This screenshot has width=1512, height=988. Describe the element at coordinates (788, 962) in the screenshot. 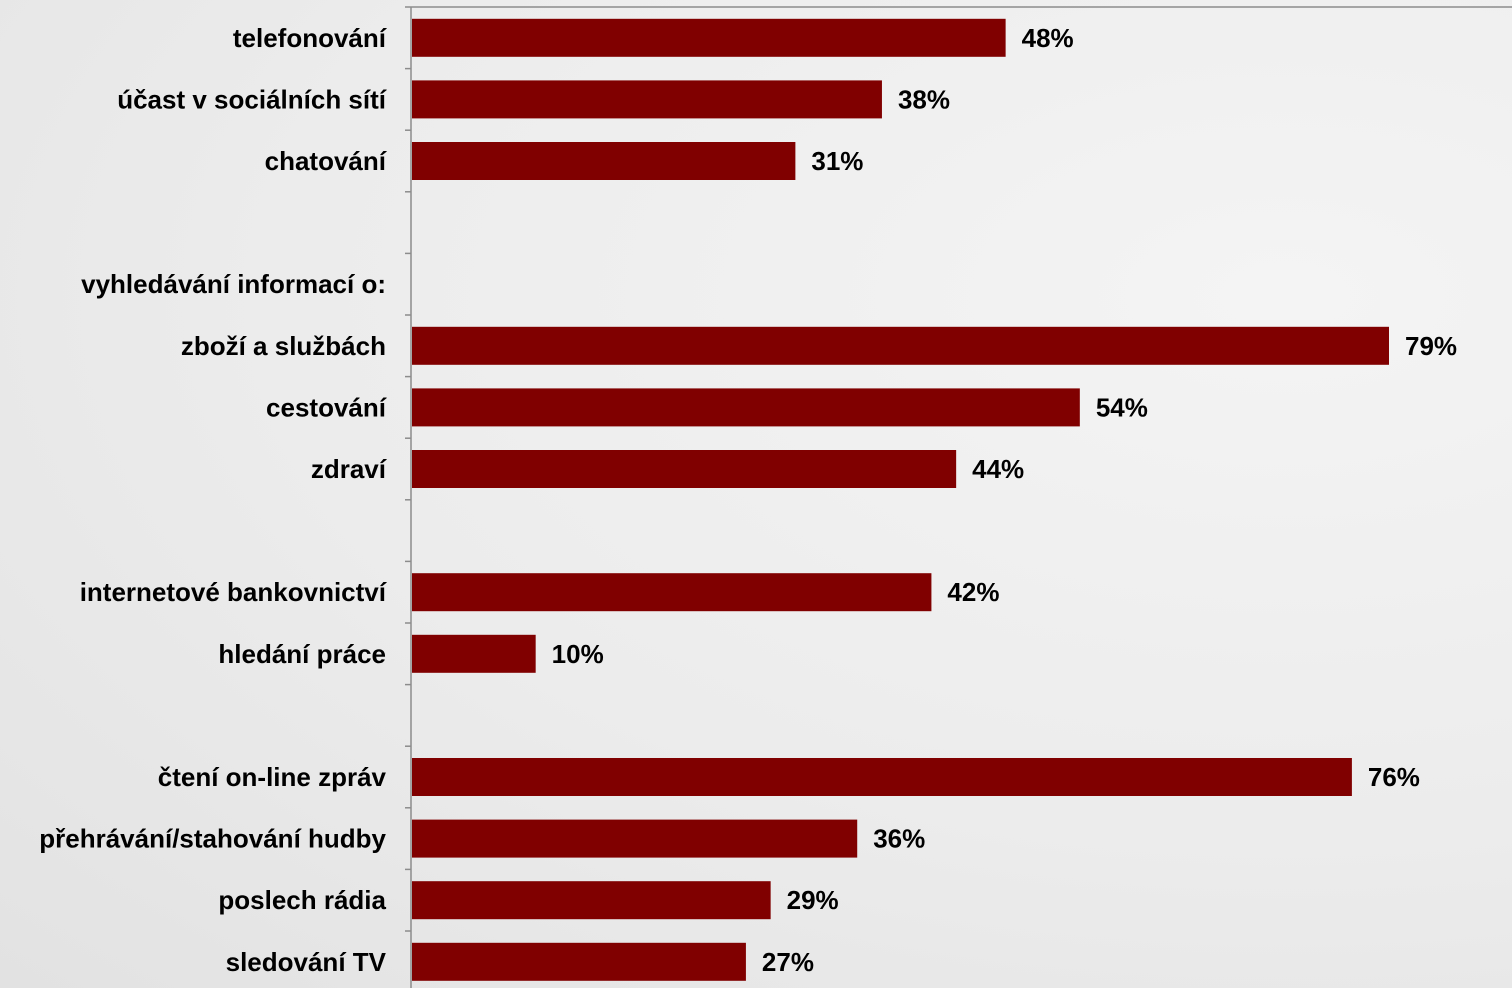

I see `value-label: 27%` at that location.